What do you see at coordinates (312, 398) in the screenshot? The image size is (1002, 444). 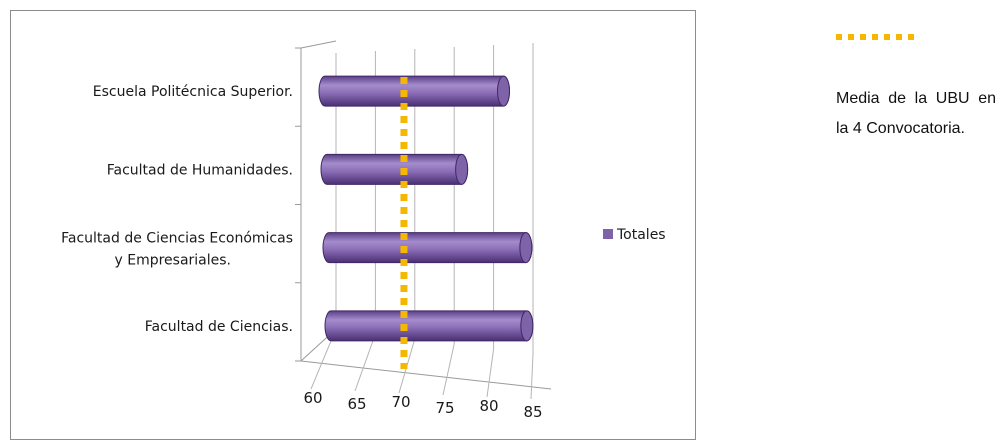 I see `x-tick-label: 60` at bounding box center [312, 398].